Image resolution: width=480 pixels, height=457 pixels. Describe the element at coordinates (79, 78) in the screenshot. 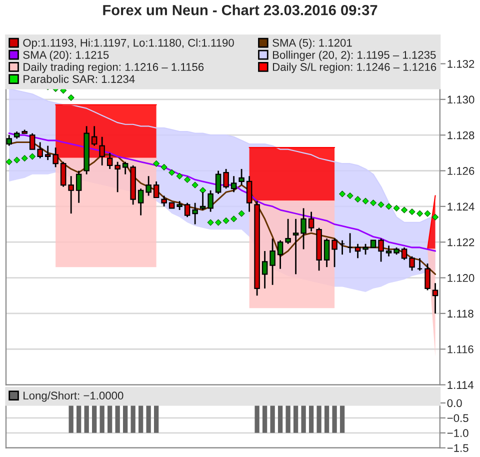

I see `legend-label: Parabolic SAR: 1.1234` at that location.